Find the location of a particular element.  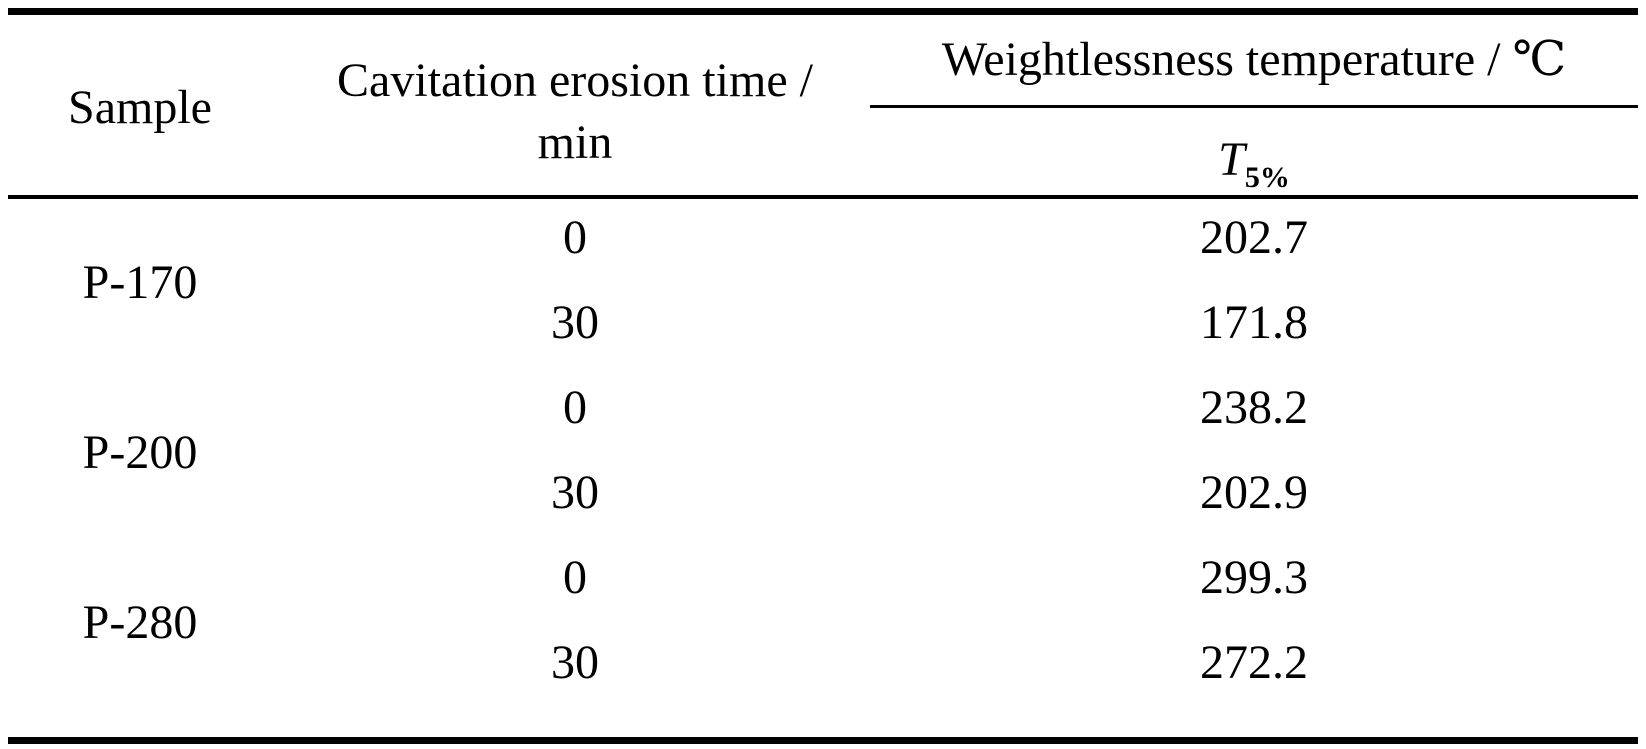

group-header-rule is located at coordinates (1254, 106).